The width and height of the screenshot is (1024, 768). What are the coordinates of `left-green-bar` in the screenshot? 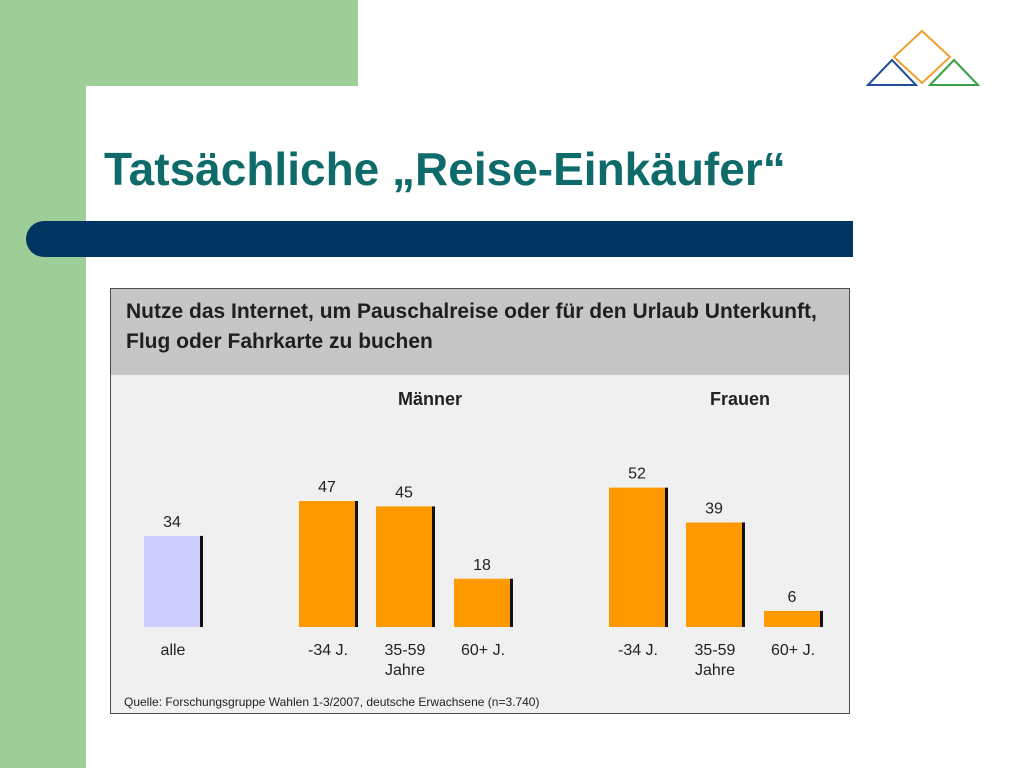 It's located at (43, 384).